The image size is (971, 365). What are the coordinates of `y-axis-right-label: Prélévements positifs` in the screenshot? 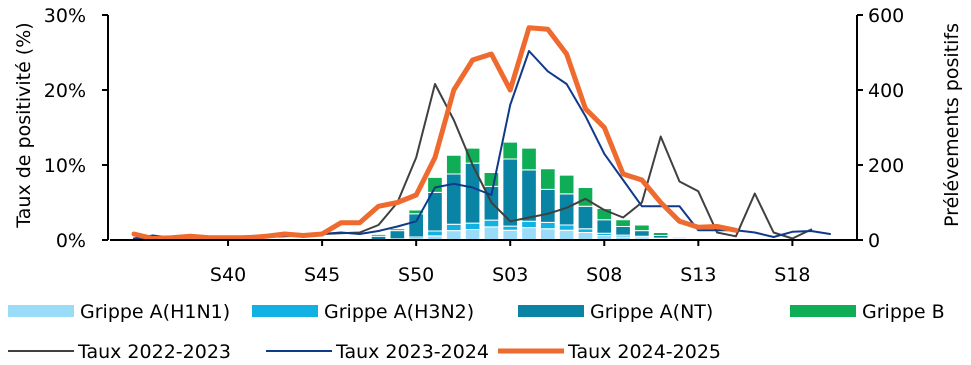 It's located at (952, 125).